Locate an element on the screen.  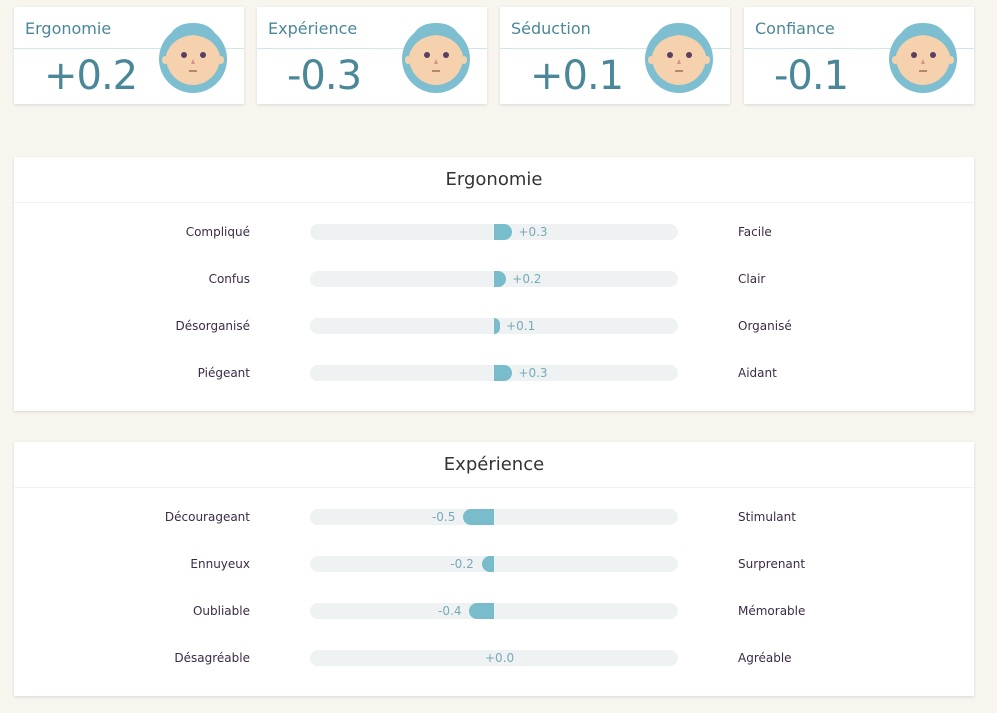
right-label: Aidant is located at coordinates (757, 373).